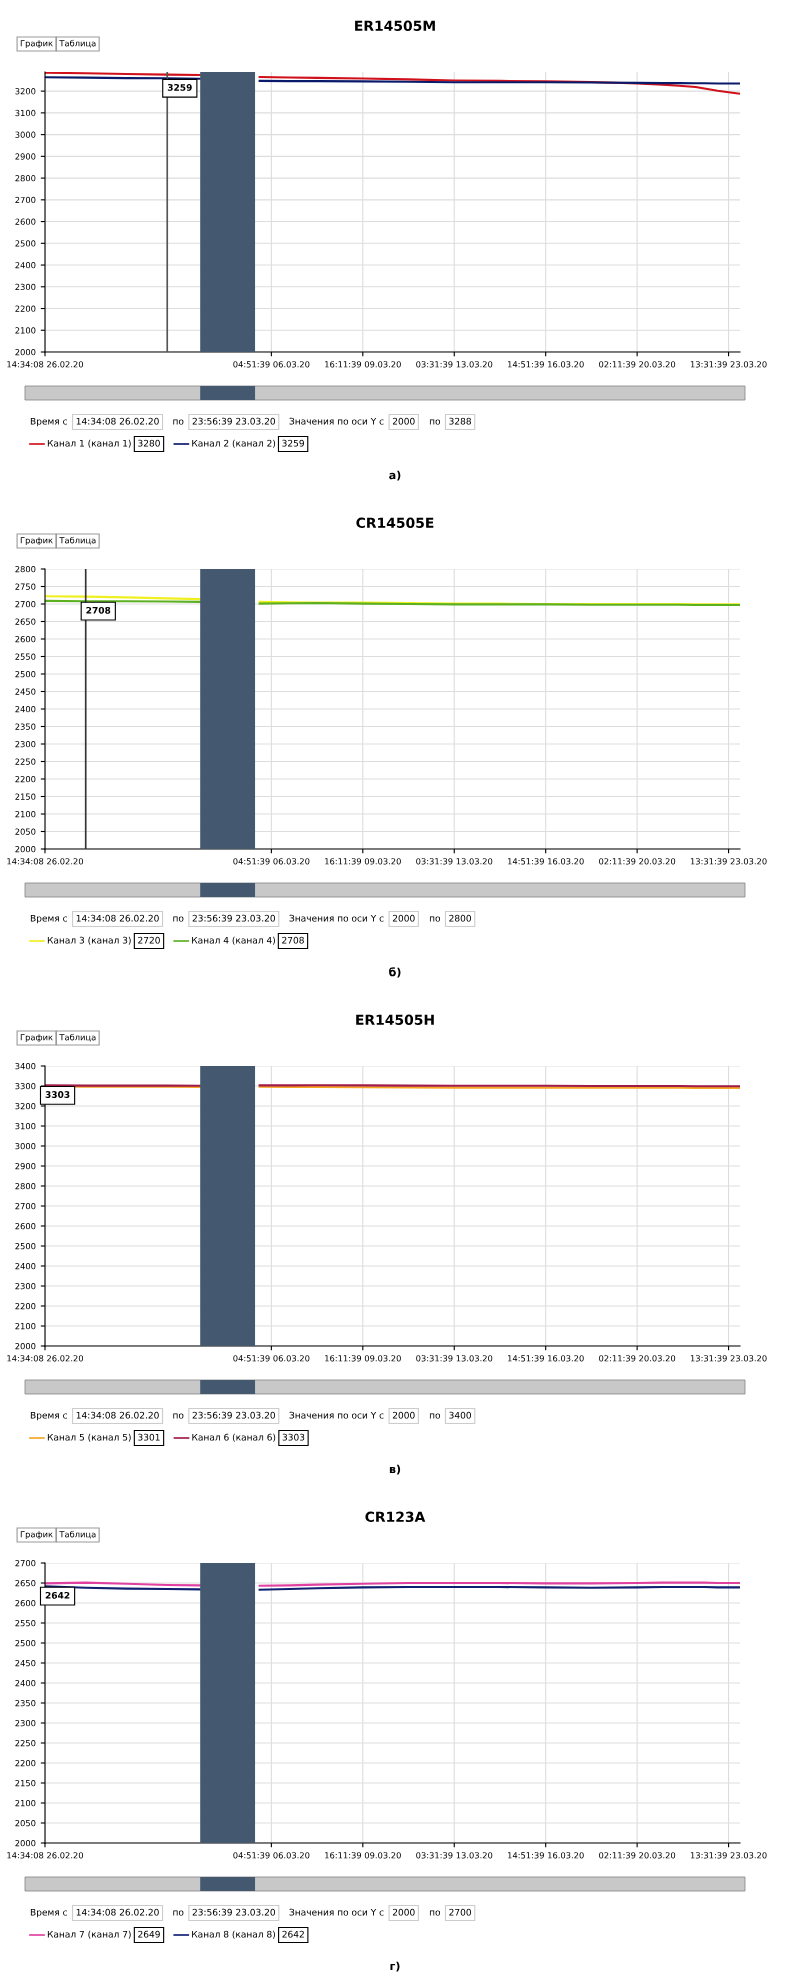  I want to click on legend-label: Канал 4 (канал 4), so click(233, 940).